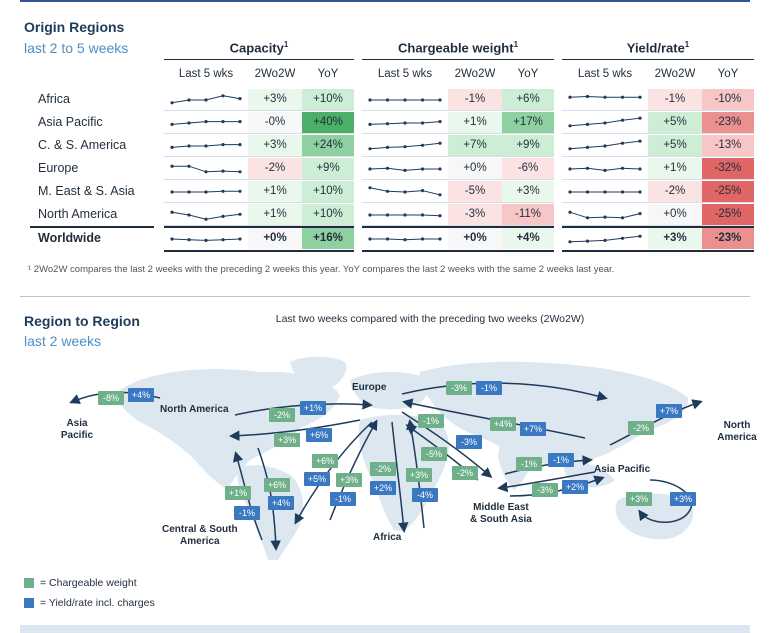 Image resolution: width=770 pixels, height=633 pixels. What do you see at coordinates (622, 469) in the screenshot?
I see `label-asia-pacific: Asia Pacific` at bounding box center [622, 469].